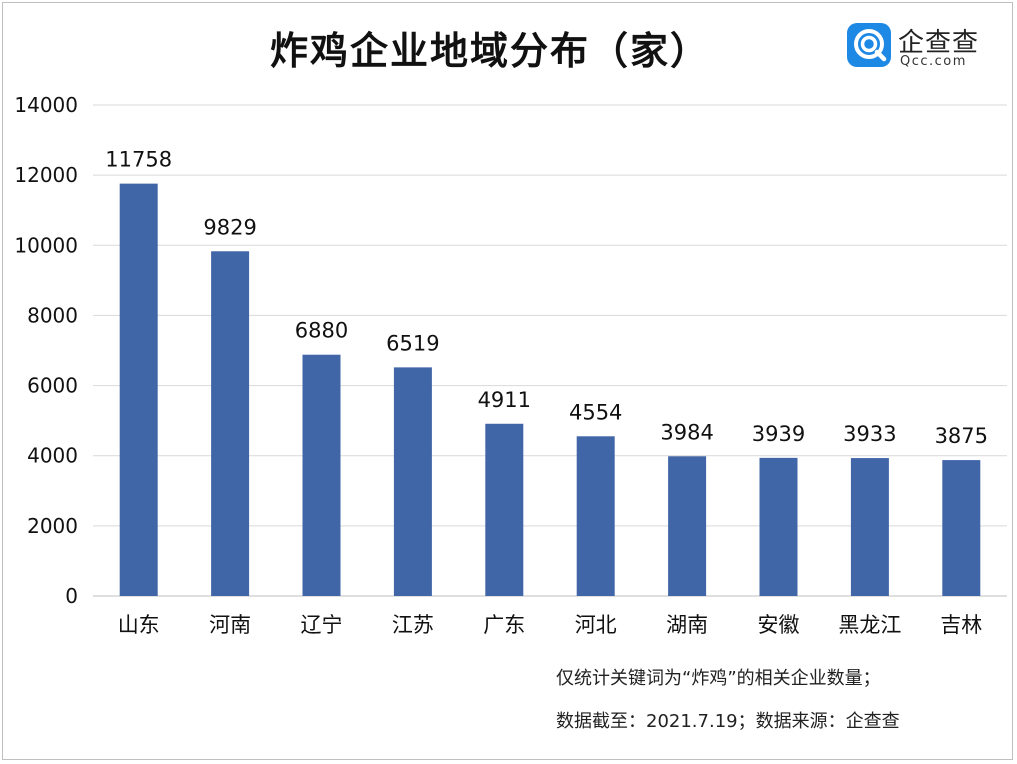 The height and width of the screenshot is (764, 1017). Describe the element at coordinates (46, 175) in the screenshot. I see `y-tick-label: 12000` at that location.